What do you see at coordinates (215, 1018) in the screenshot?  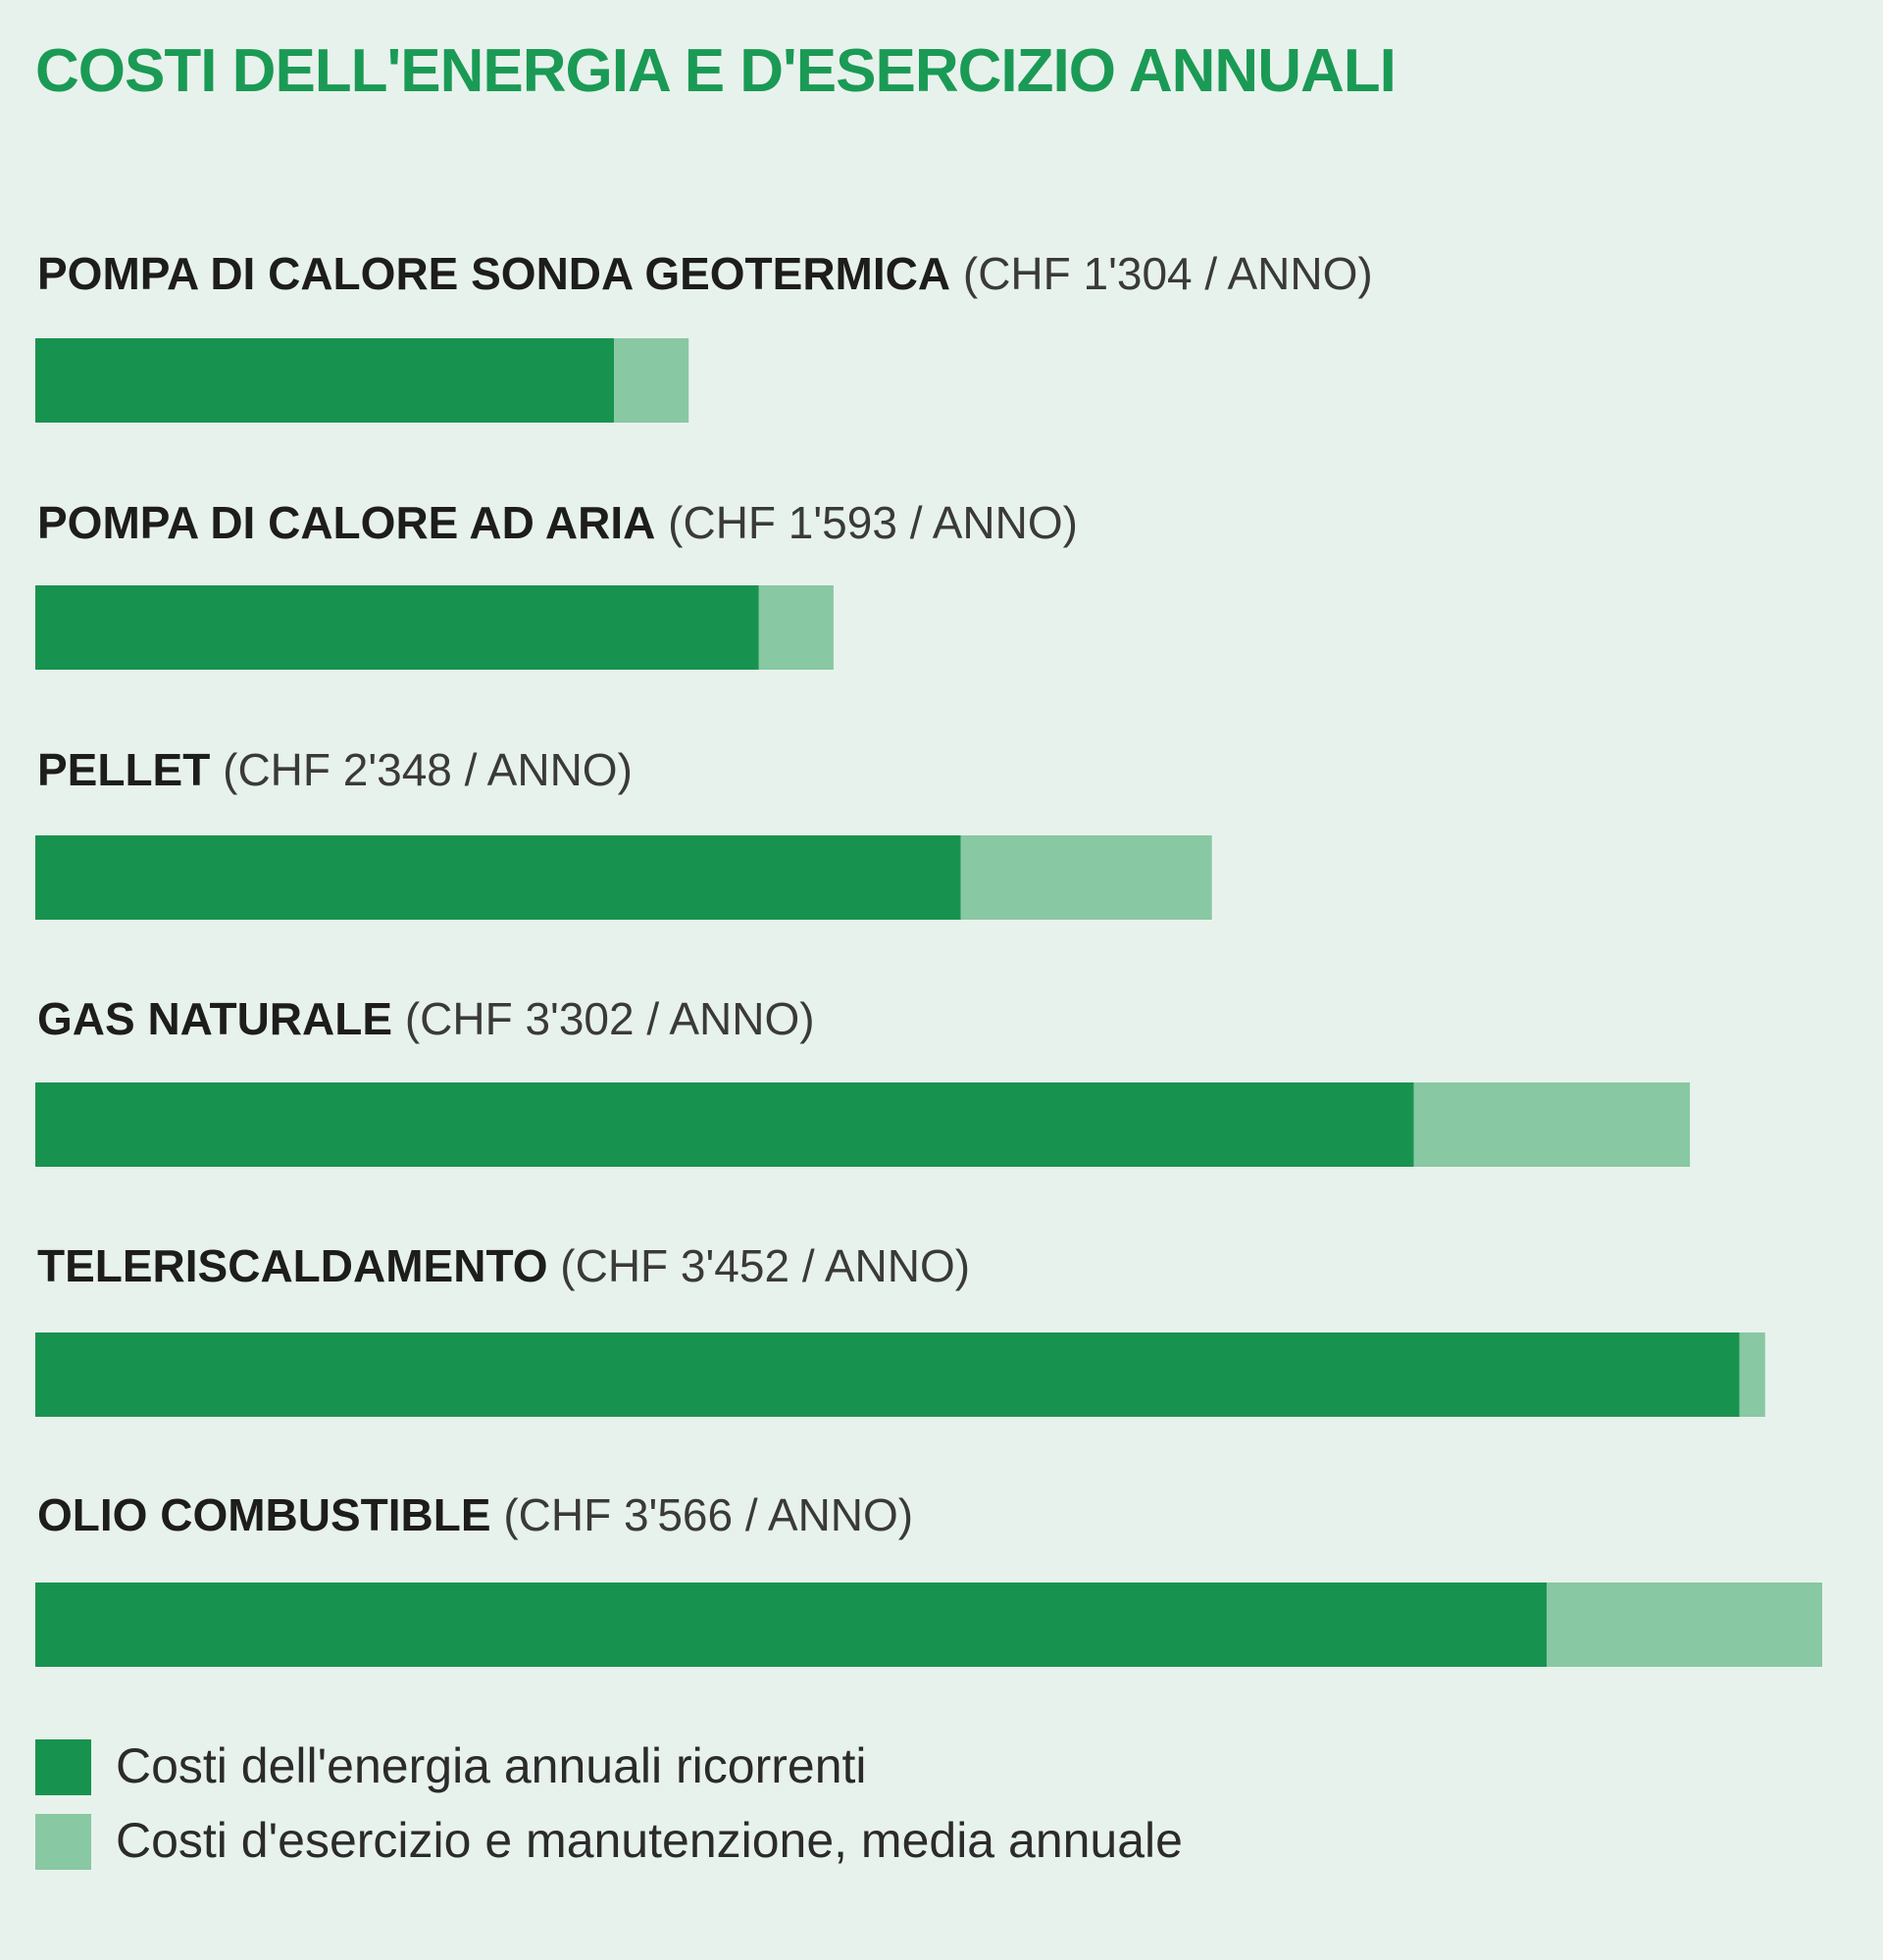 I see `category-label: GAS NATURALE` at bounding box center [215, 1018].